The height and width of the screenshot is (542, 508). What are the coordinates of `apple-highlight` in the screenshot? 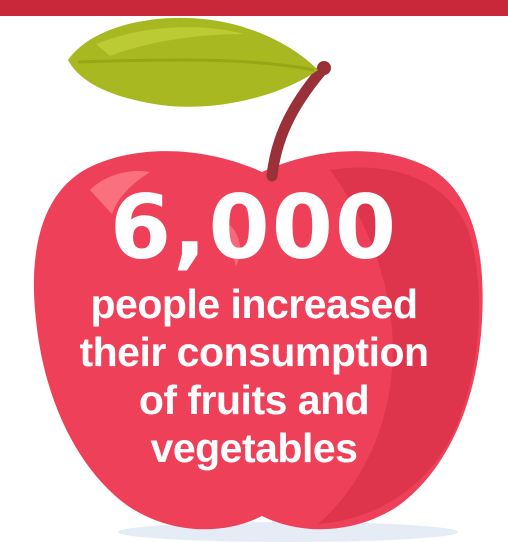 It's located at (120, 192).